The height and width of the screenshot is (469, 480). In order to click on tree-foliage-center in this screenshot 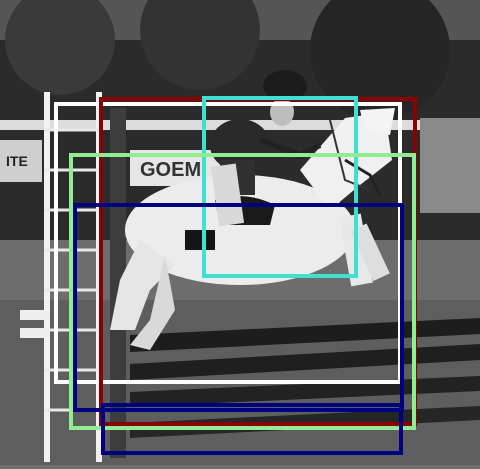, I will do `click(200, 45)`.